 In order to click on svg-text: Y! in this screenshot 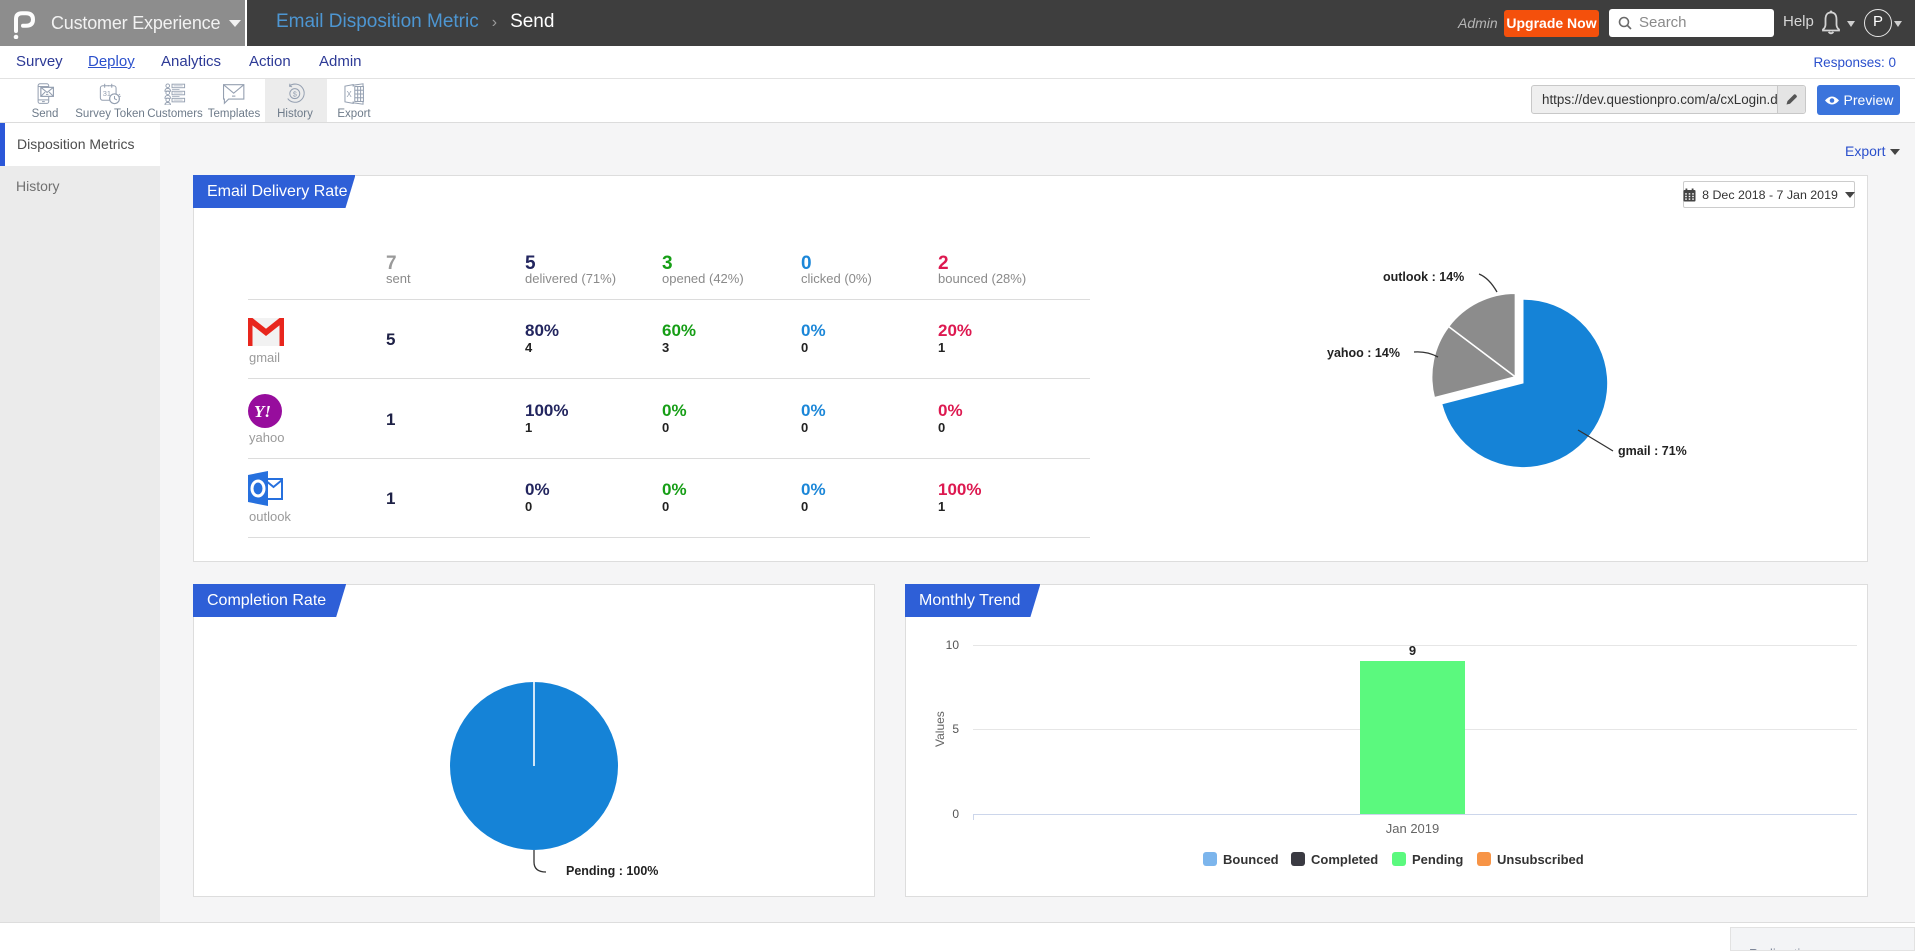, I will do `click(262, 411)`.